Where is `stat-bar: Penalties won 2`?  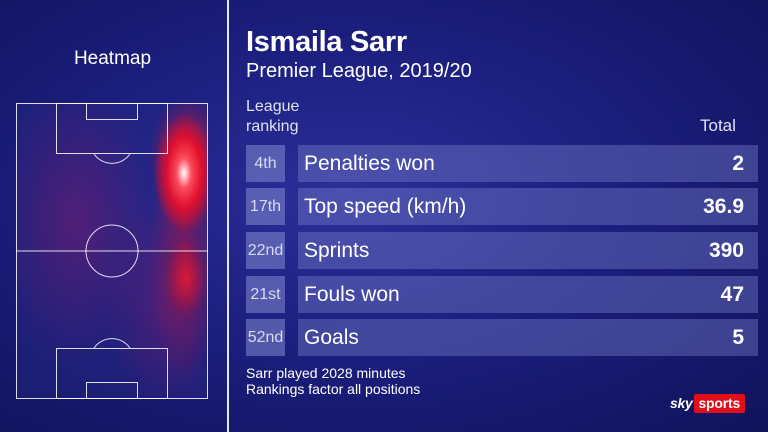 stat-bar: Penalties won 2 is located at coordinates (528, 163).